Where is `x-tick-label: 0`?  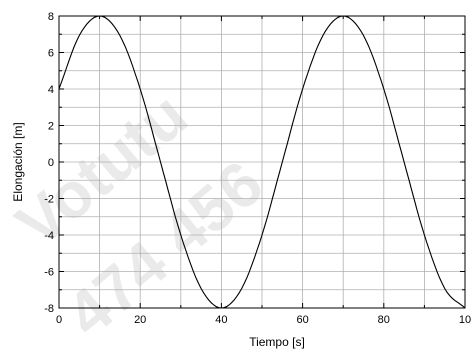
x-tick-label: 0 is located at coordinates (59, 320).